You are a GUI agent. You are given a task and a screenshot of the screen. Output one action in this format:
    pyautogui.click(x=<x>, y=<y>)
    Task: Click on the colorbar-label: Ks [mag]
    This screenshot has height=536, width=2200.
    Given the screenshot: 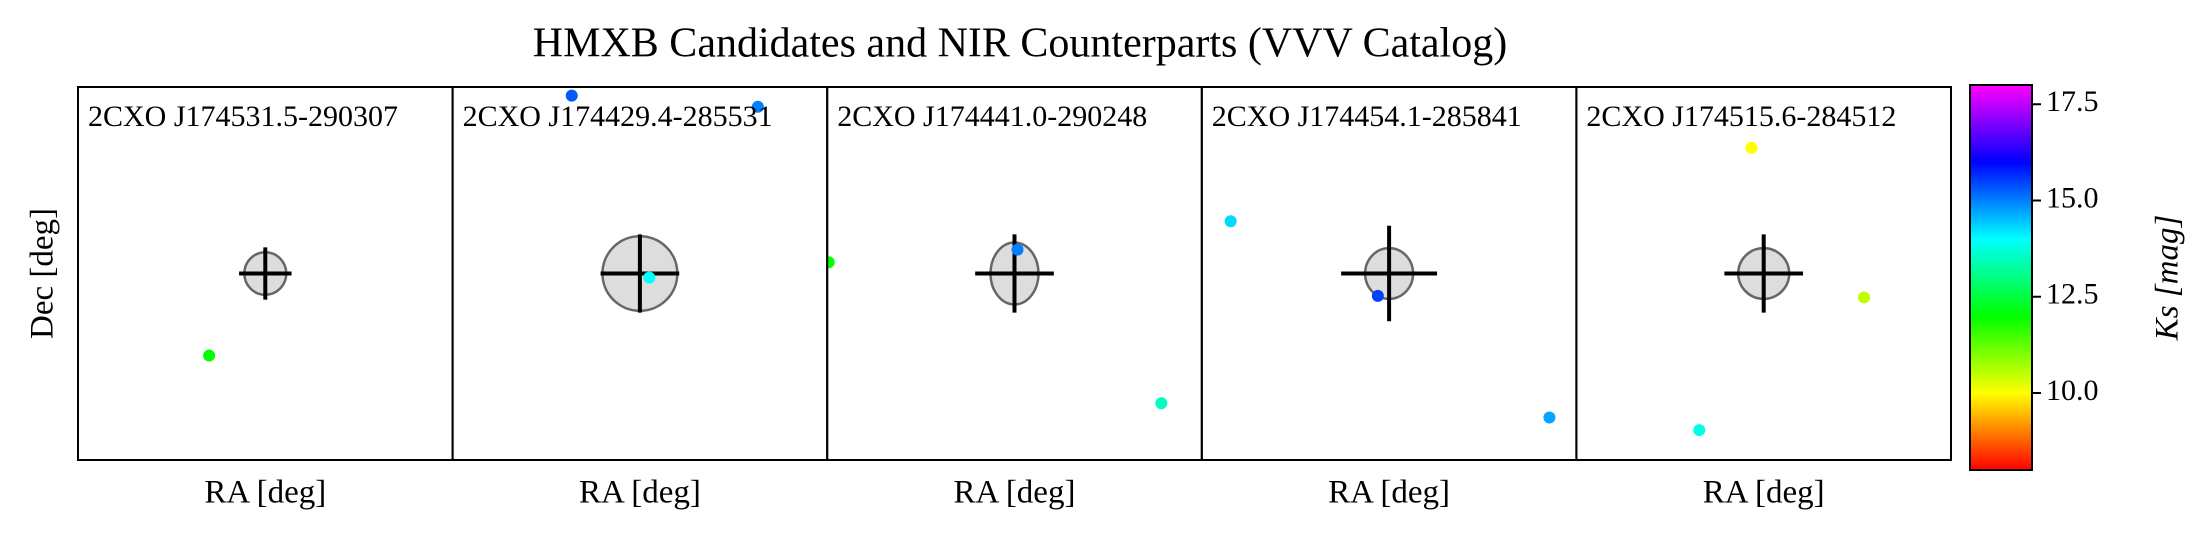 What is the action you would take?
    pyautogui.click(x=2168, y=278)
    